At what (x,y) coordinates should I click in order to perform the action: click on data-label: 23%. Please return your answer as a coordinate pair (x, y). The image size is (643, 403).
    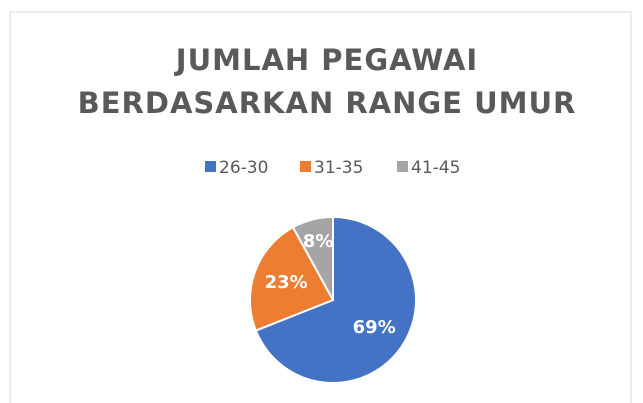
    Looking at the image, I should click on (286, 282).